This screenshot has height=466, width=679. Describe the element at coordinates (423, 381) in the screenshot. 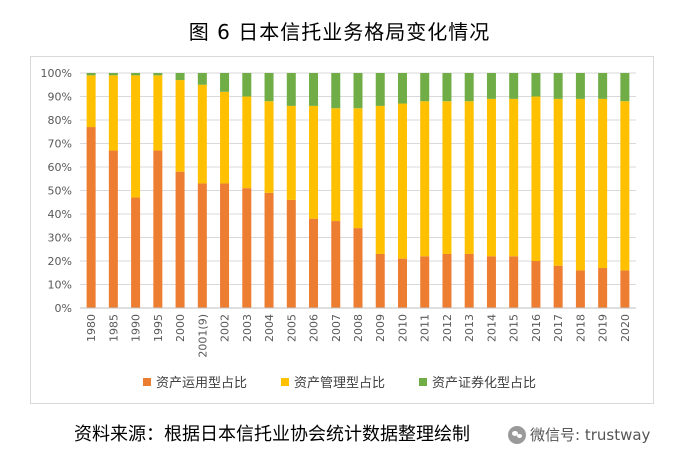

I see `legend-swatch-securitization` at that location.